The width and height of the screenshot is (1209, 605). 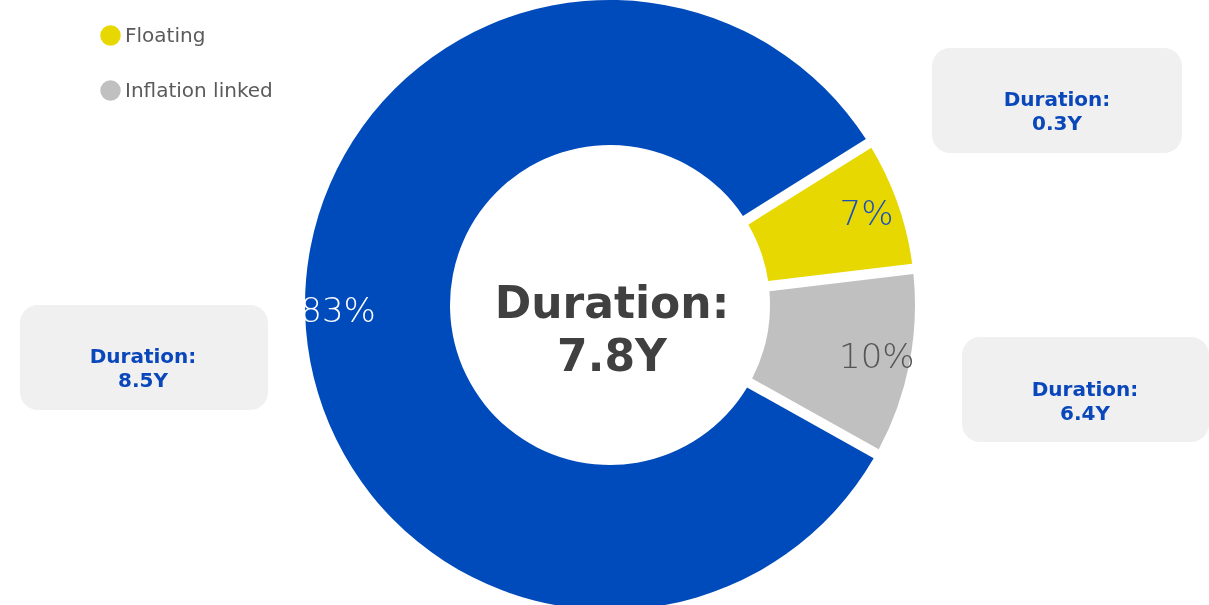 What do you see at coordinates (612, 329) in the screenshot?
I see `text: Duration: 7.8Y` at bounding box center [612, 329].